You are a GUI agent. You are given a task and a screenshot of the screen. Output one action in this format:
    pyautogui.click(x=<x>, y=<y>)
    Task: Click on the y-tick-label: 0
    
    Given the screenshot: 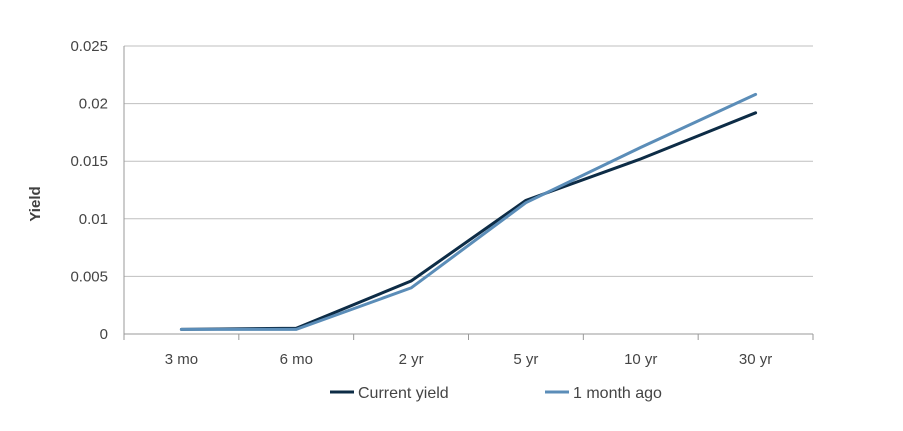 What is the action you would take?
    pyautogui.click(x=104, y=334)
    